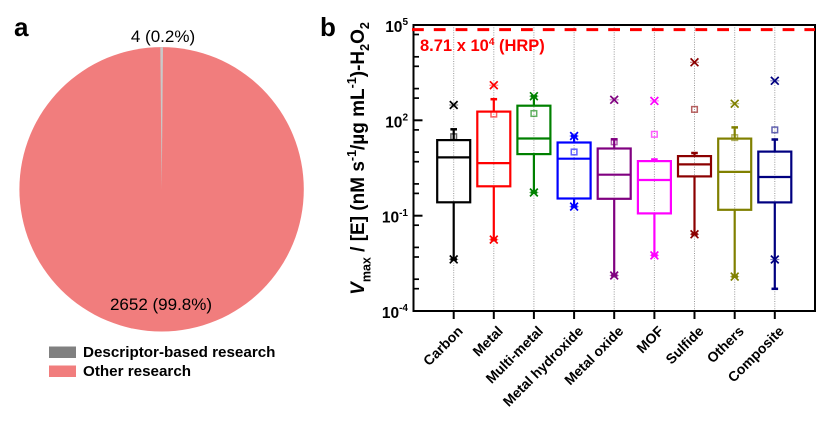 The image size is (830, 421). What do you see at coordinates (161, 304) in the screenshot?
I see `svg-text: 2652 (99.8%)` at bounding box center [161, 304].